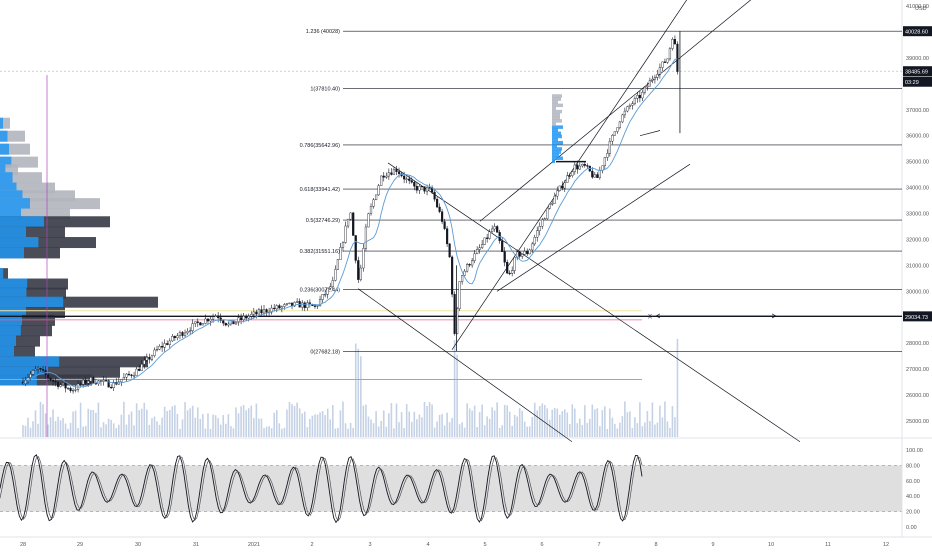 Image resolution: width=932 pixels, height=555 pixels. I want to click on price-label-text: 29034.73, so click(916, 318).